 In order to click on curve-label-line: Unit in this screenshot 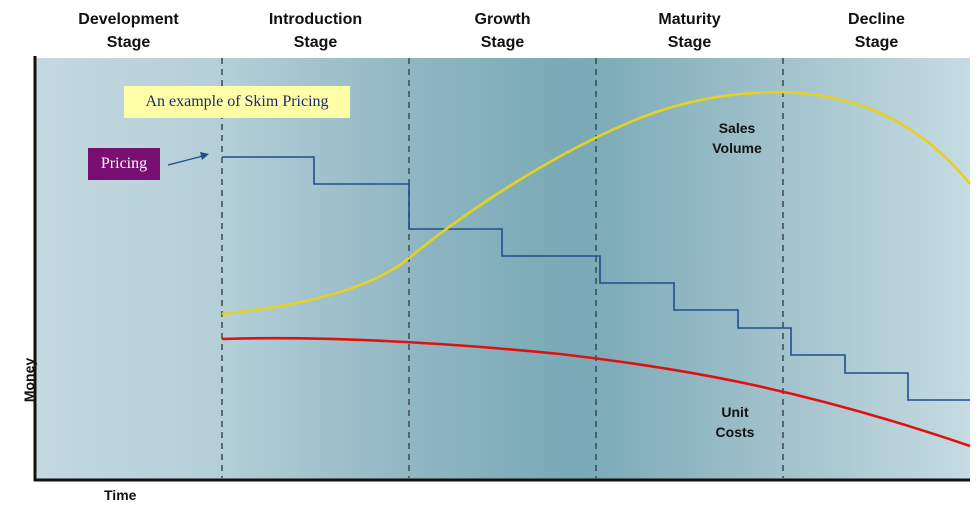, I will do `click(735, 412)`.